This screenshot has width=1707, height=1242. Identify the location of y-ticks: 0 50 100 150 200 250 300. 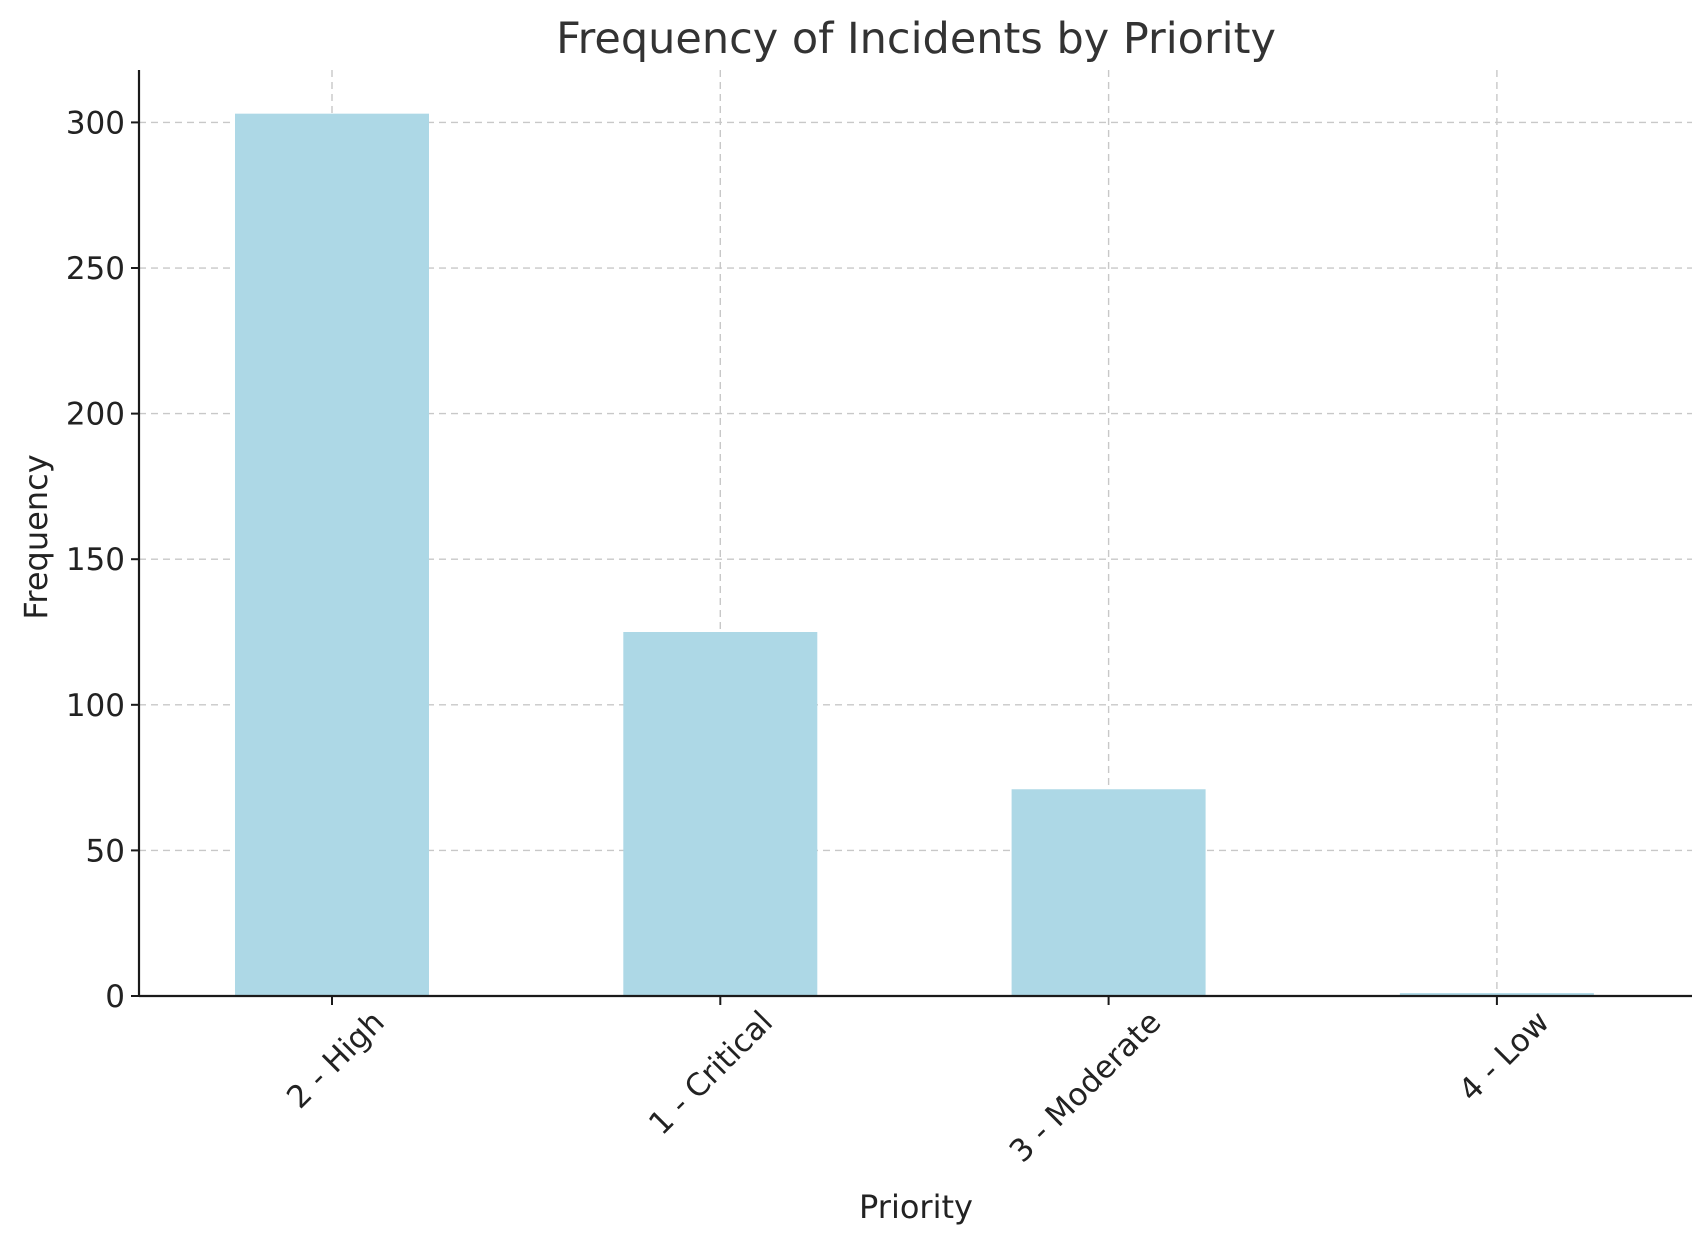
(102, 560).